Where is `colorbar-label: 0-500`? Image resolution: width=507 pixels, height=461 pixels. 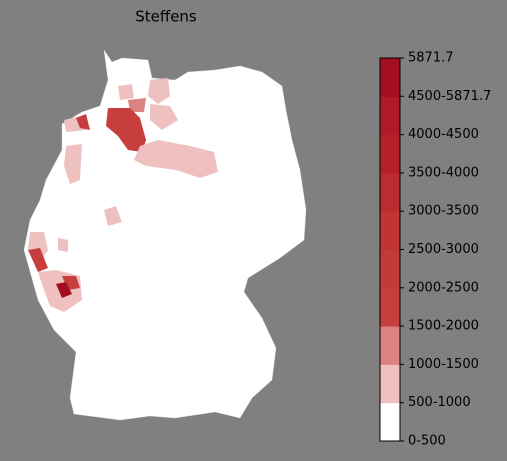
colorbar-label: 0-500 is located at coordinates (427, 441).